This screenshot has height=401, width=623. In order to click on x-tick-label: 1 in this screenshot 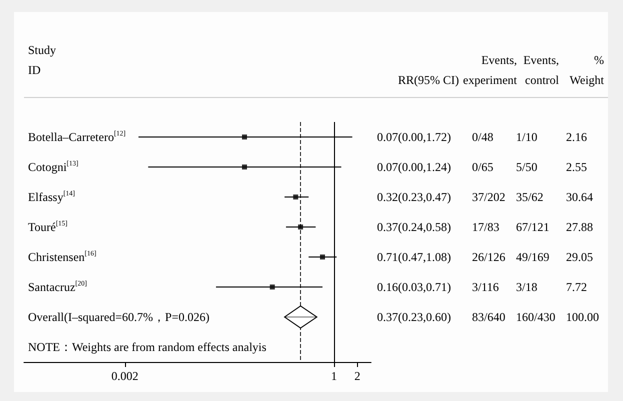, I will do `click(334, 376)`.